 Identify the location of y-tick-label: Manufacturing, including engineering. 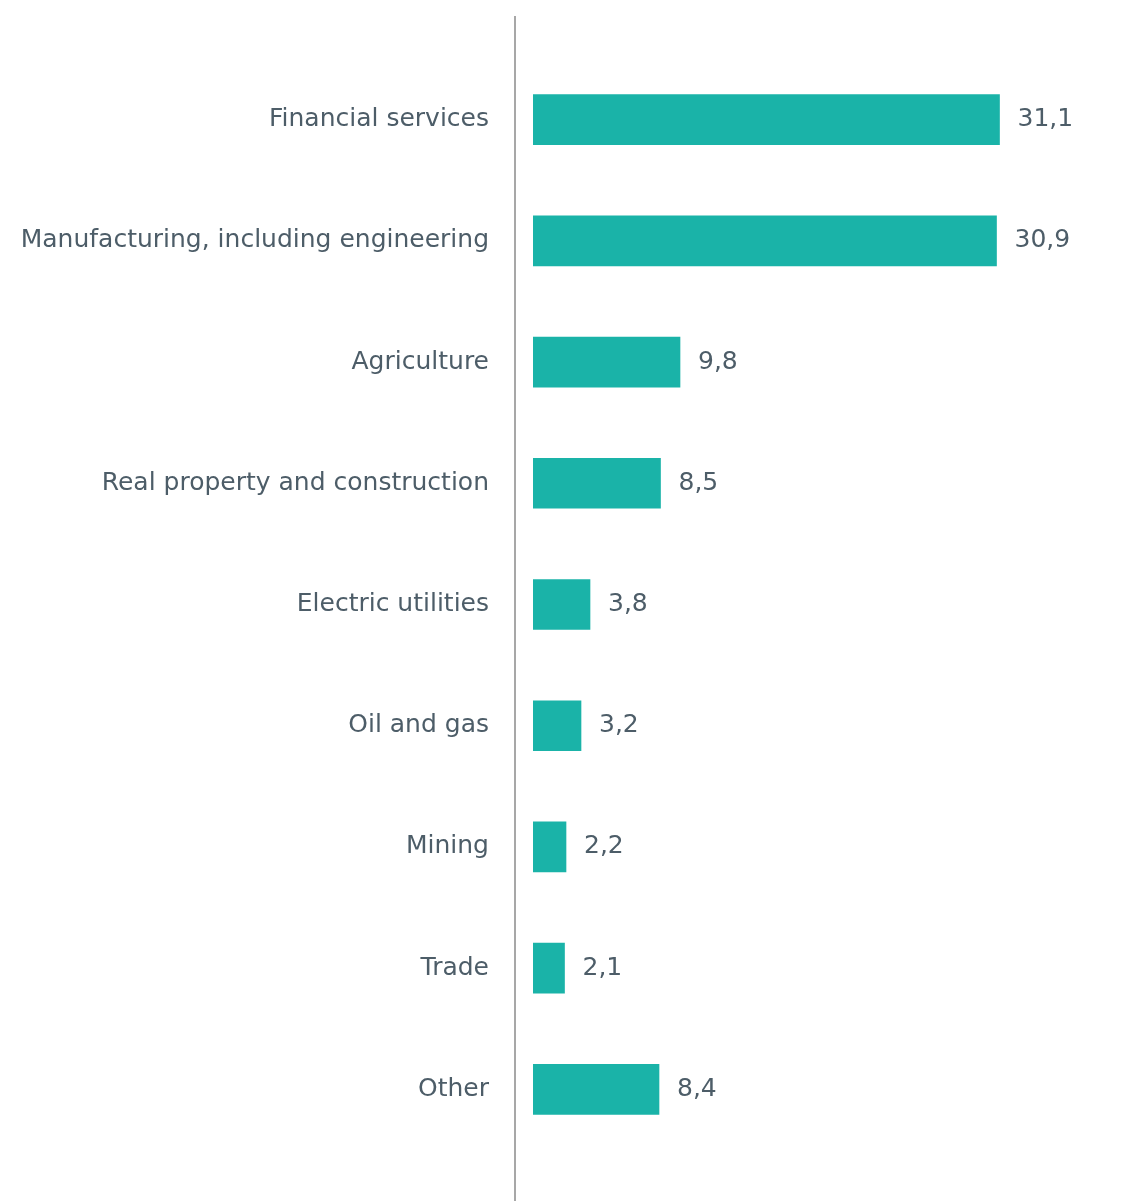
(254, 239).